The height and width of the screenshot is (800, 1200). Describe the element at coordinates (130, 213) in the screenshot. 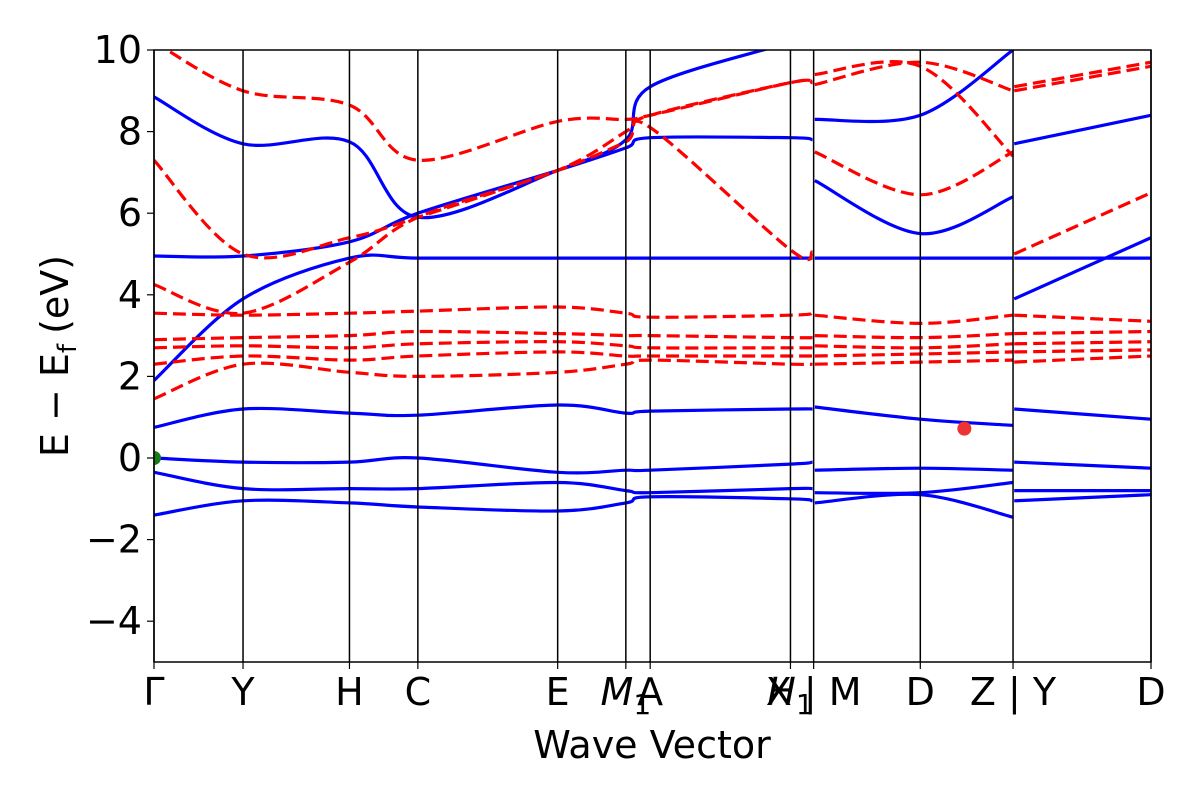

I see `y-tick-label-2: 6` at that location.